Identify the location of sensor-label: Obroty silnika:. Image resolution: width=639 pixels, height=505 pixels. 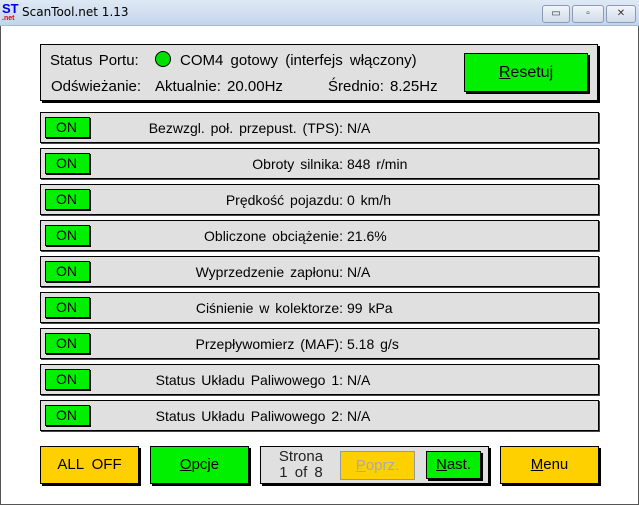
(297, 164).